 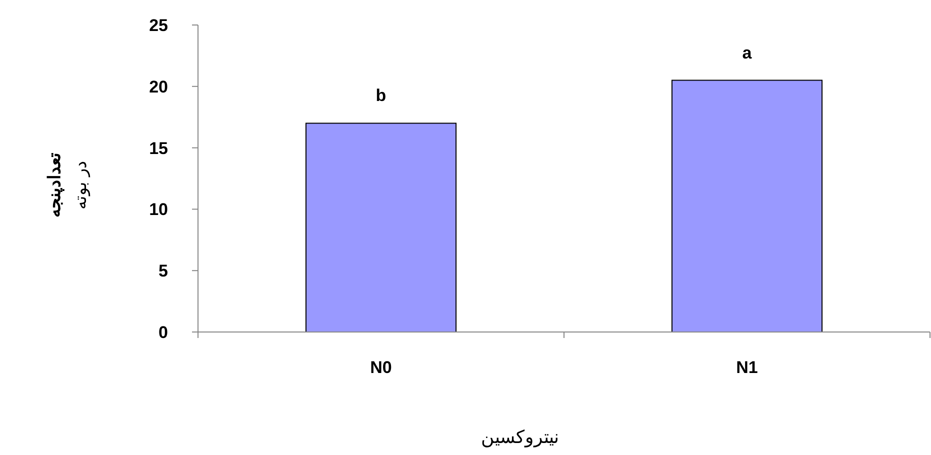 What do you see at coordinates (158, 86) in the screenshot?
I see `y-tick-label: 20` at bounding box center [158, 86].